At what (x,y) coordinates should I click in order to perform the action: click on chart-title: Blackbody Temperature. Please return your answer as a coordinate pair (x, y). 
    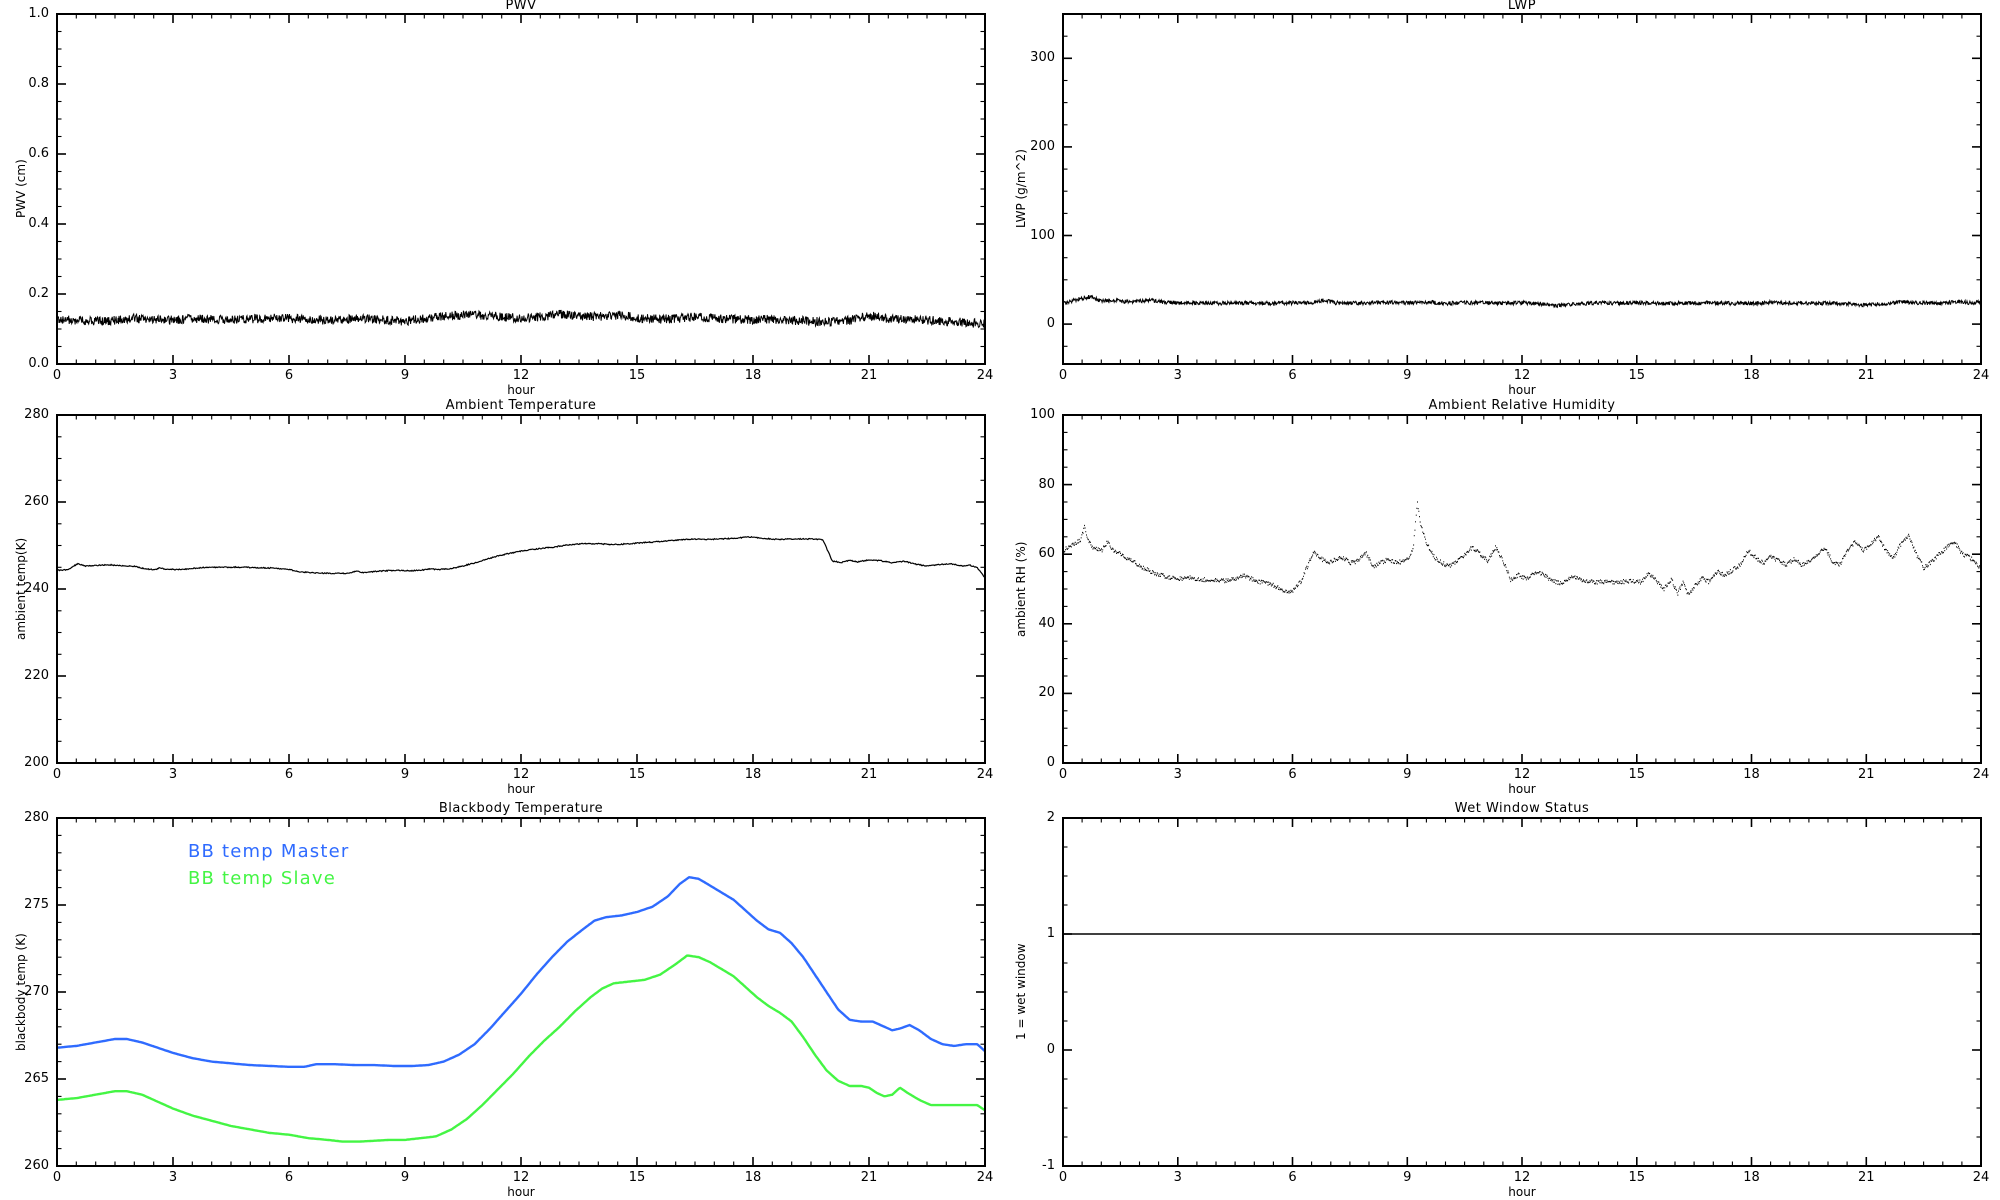
    Looking at the image, I should click on (521, 808).